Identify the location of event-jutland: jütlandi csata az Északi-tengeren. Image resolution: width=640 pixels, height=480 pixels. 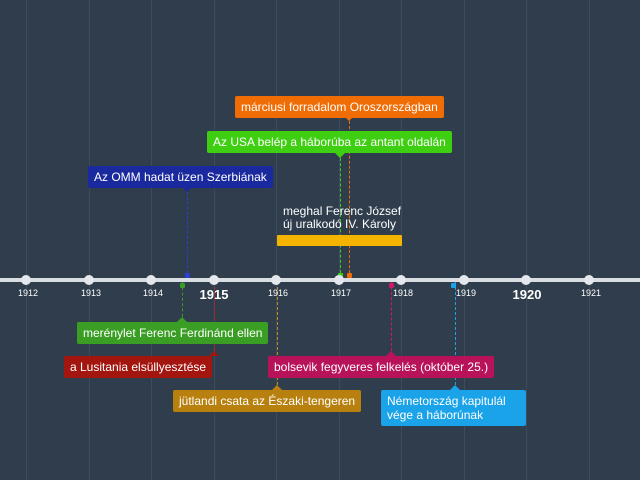
(267, 401).